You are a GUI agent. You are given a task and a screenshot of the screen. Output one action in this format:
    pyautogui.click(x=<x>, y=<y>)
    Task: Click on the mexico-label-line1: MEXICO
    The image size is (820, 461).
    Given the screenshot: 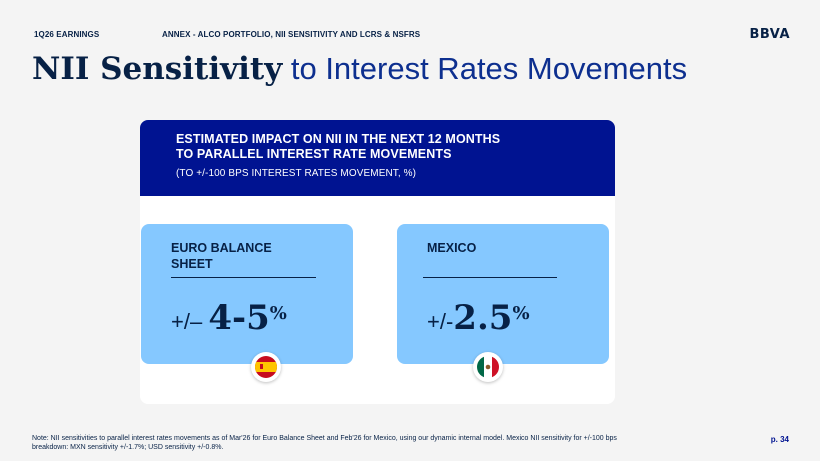 What is the action you would take?
    pyautogui.click(x=452, y=248)
    